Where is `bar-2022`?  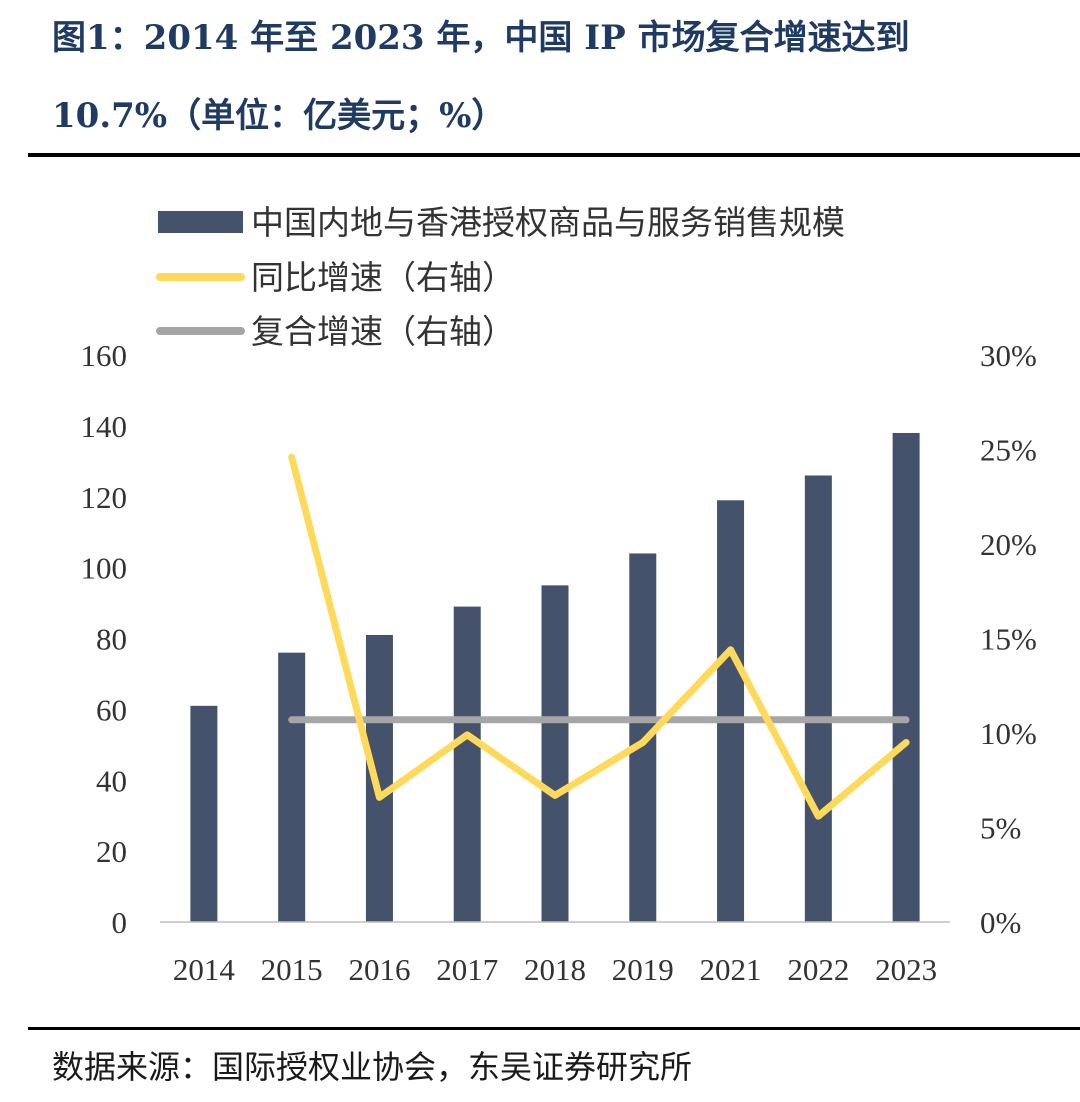
bar-2022 is located at coordinates (818, 698).